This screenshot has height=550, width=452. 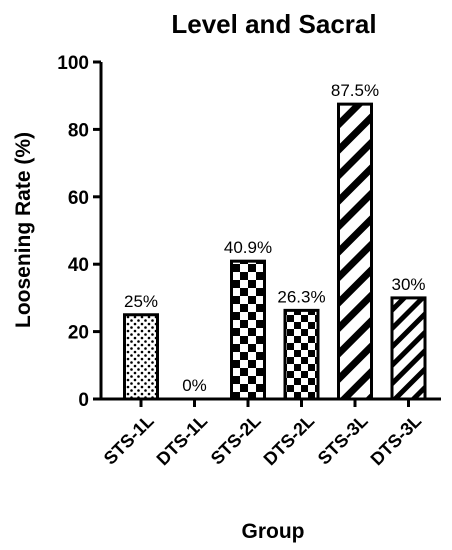 What do you see at coordinates (78, 130) in the screenshot?
I see `y-tick-label: 80` at bounding box center [78, 130].